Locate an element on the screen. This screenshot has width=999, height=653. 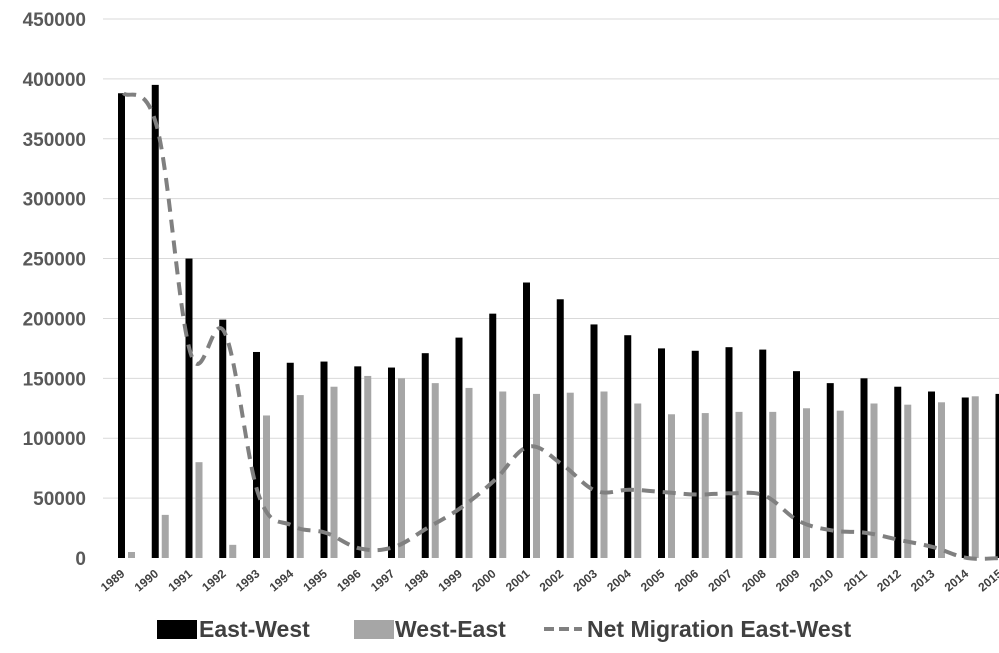
bar-east-west-2009 is located at coordinates (796, 464).